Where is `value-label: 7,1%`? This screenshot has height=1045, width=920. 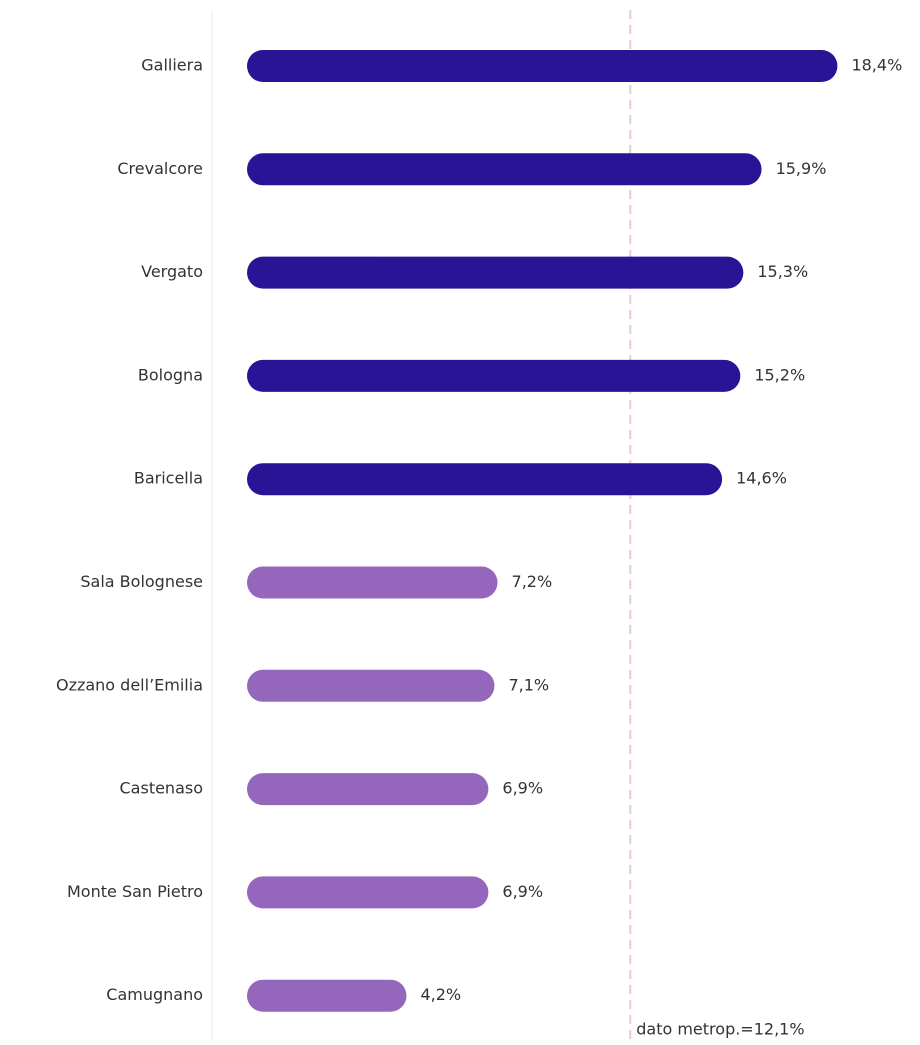 value-label: 7,1% is located at coordinates (528, 684).